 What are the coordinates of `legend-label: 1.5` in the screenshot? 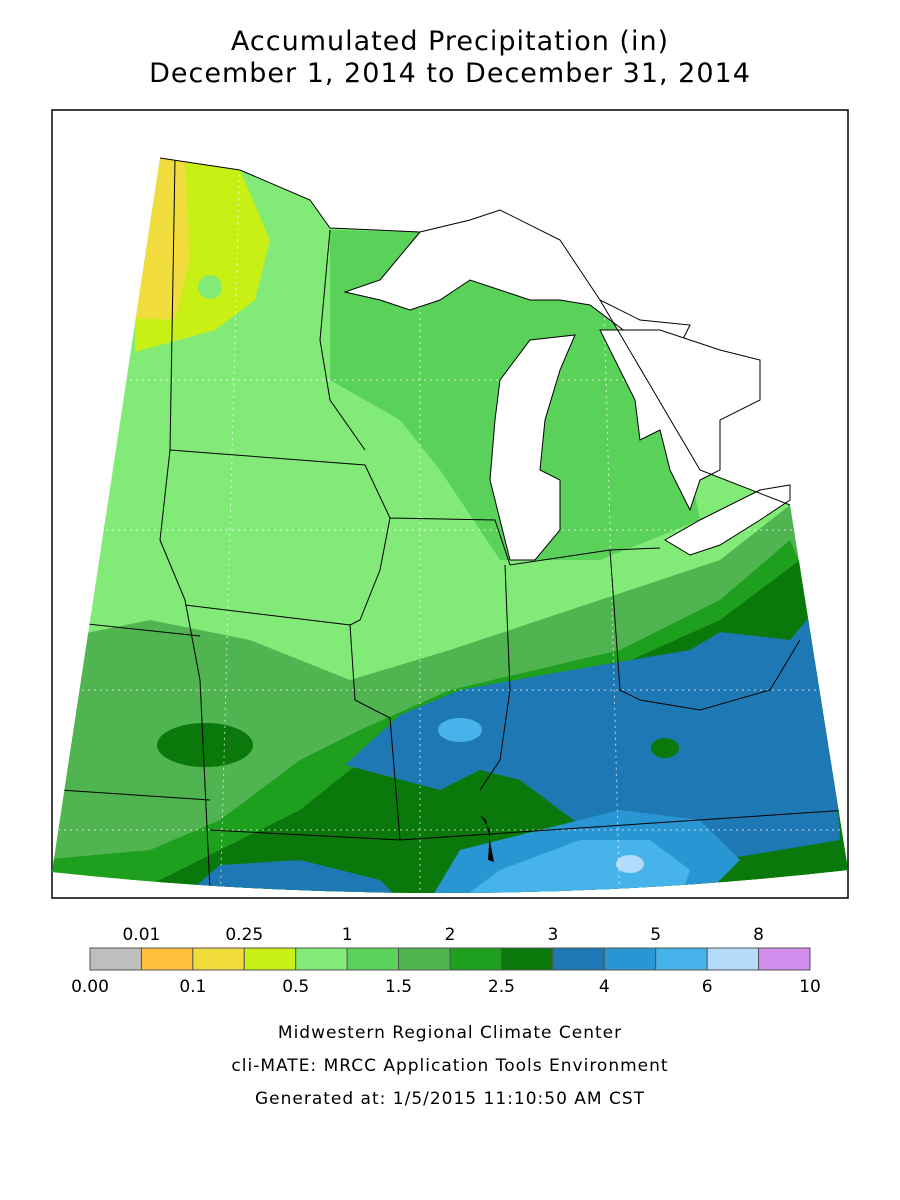 It's located at (398, 987).